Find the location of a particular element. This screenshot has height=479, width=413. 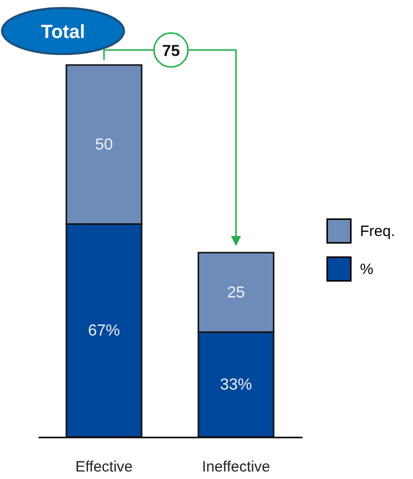

data-label: 25 is located at coordinates (236, 293).